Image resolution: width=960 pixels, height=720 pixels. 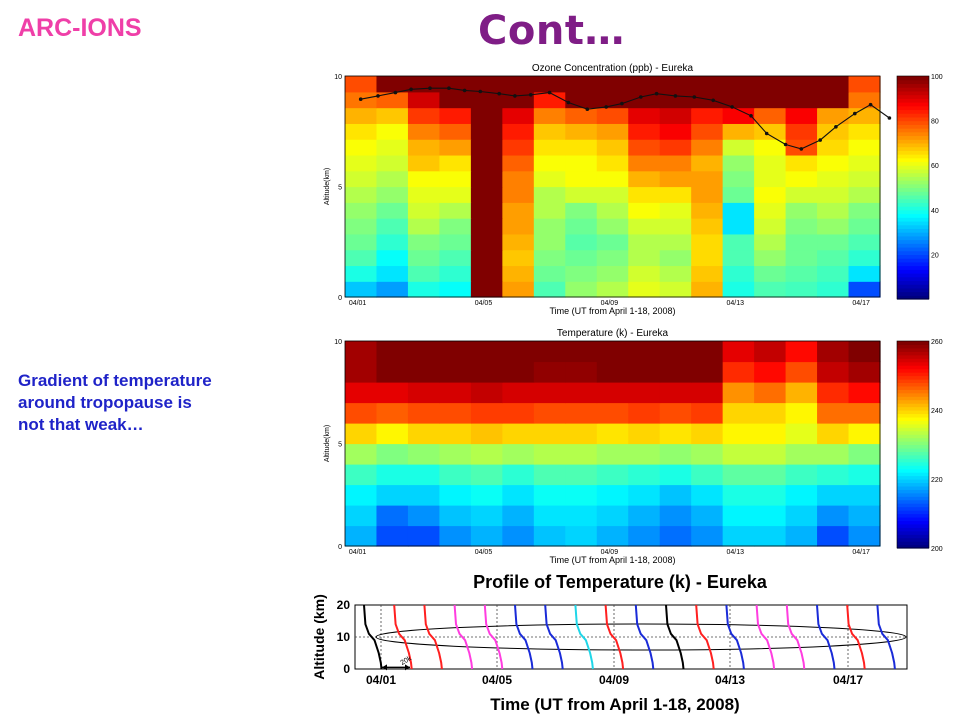 What do you see at coordinates (612, 311) in the screenshot?
I see `x-axis-label: Time (UT from April 1-18, 2008)` at bounding box center [612, 311].